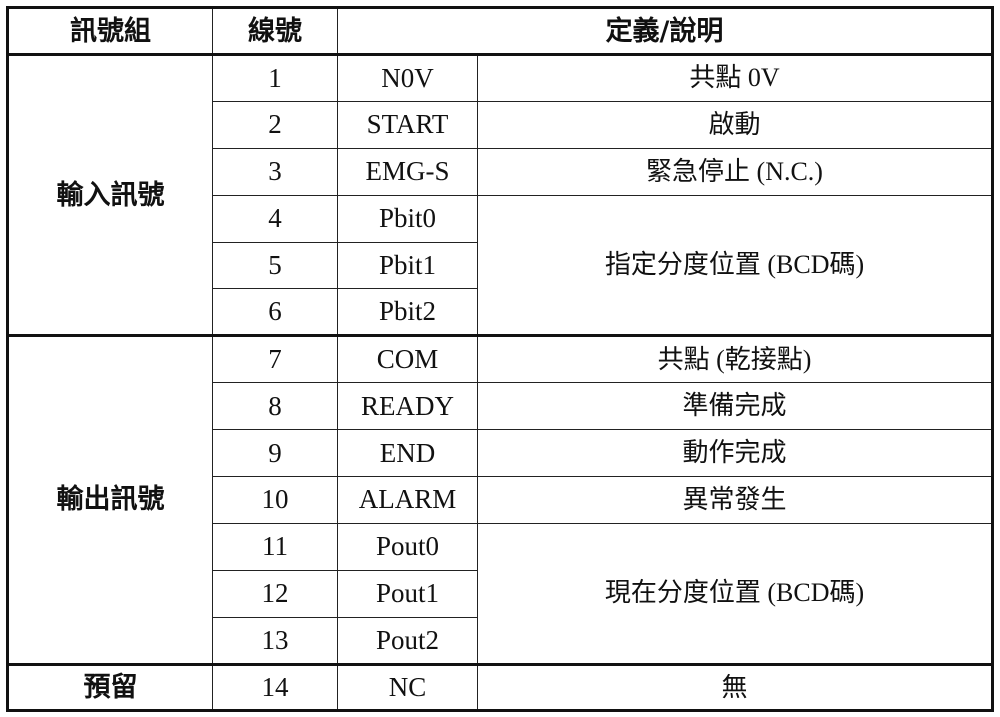  I want to click on signal-name: COM, so click(407, 359).